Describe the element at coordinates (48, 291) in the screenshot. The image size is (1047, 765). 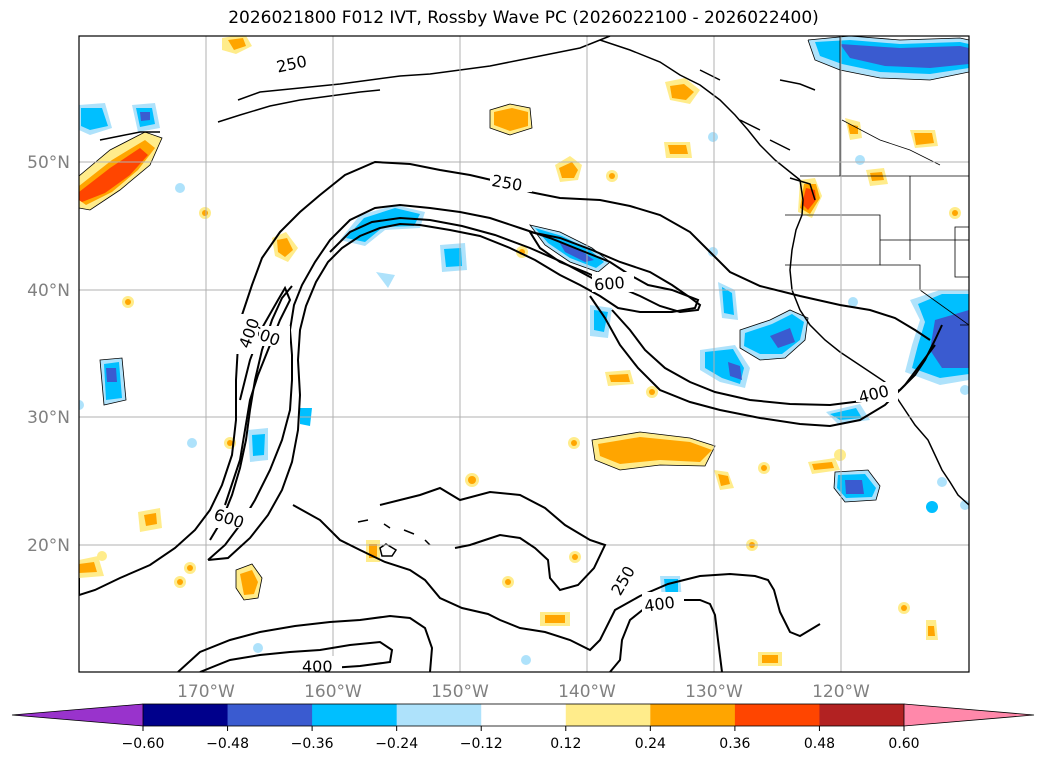
I see `lat-label-40n: 40°N` at that location.